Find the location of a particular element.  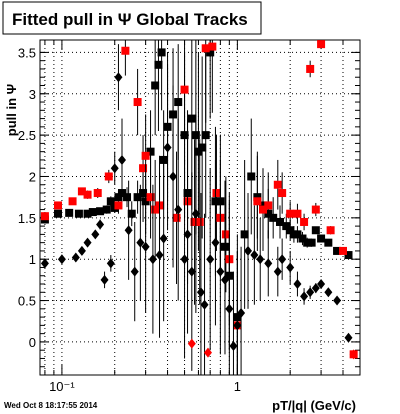

y-tick-label: 2 is located at coordinates (32, 176).